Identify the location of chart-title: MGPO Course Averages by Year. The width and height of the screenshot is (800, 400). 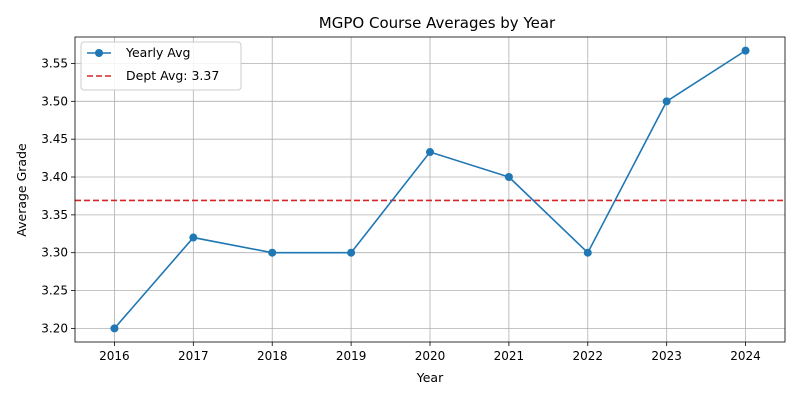
(437, 23).